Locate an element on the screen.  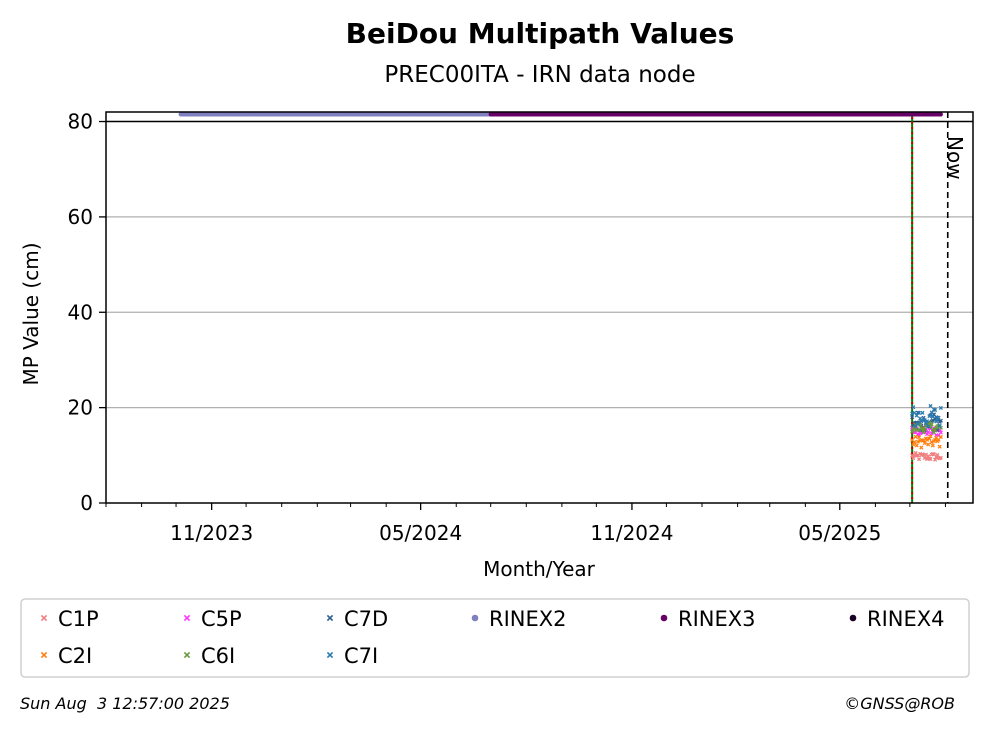
y-axis: 0 20 40 60 80 is located at coordinates (87, 312).